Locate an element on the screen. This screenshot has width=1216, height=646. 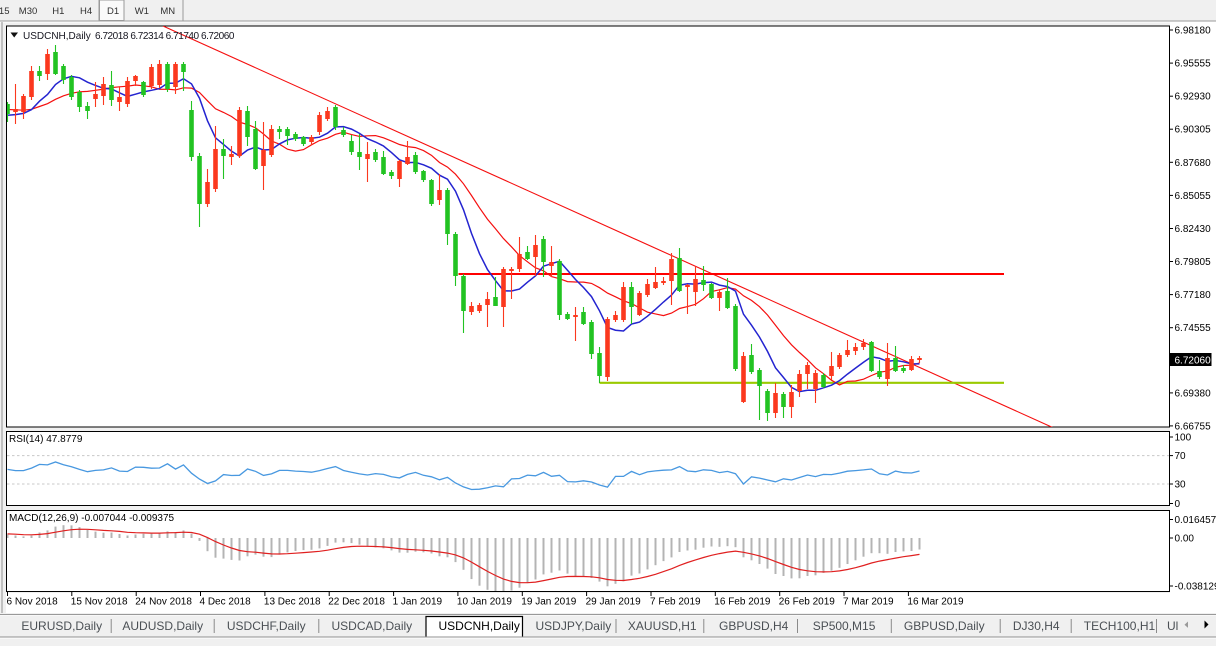
svg-text: 4 Dec 2018 is located at coordinates (226, 602).